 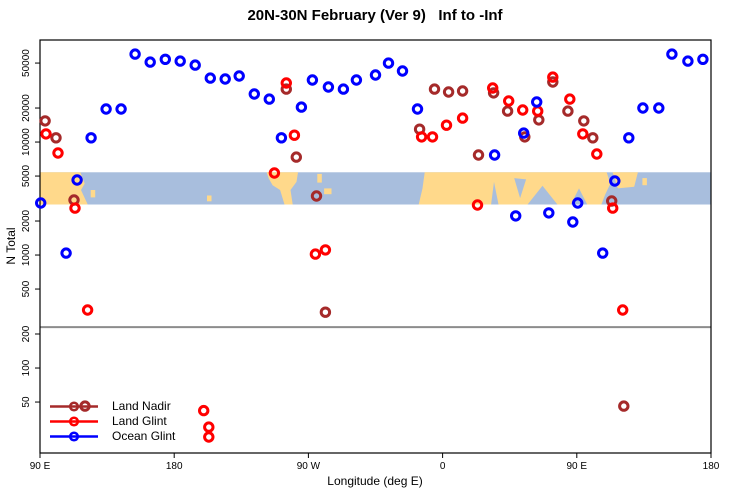 What do you see at coordinates (26, 175) in the screenshot?
I see `y-tick-label: 5000` at bounding box center [26, 175].